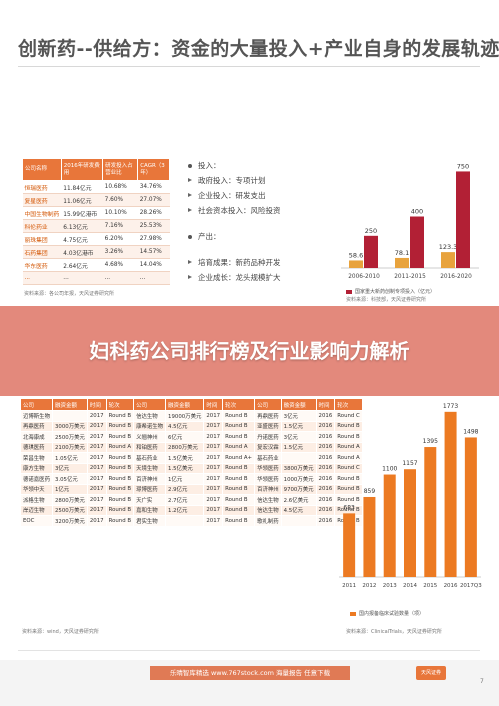  What do you see at coordinates (120, 252) in the screenshot?
I see `table-cell: 3.26%` at bounding box center [120, 252].